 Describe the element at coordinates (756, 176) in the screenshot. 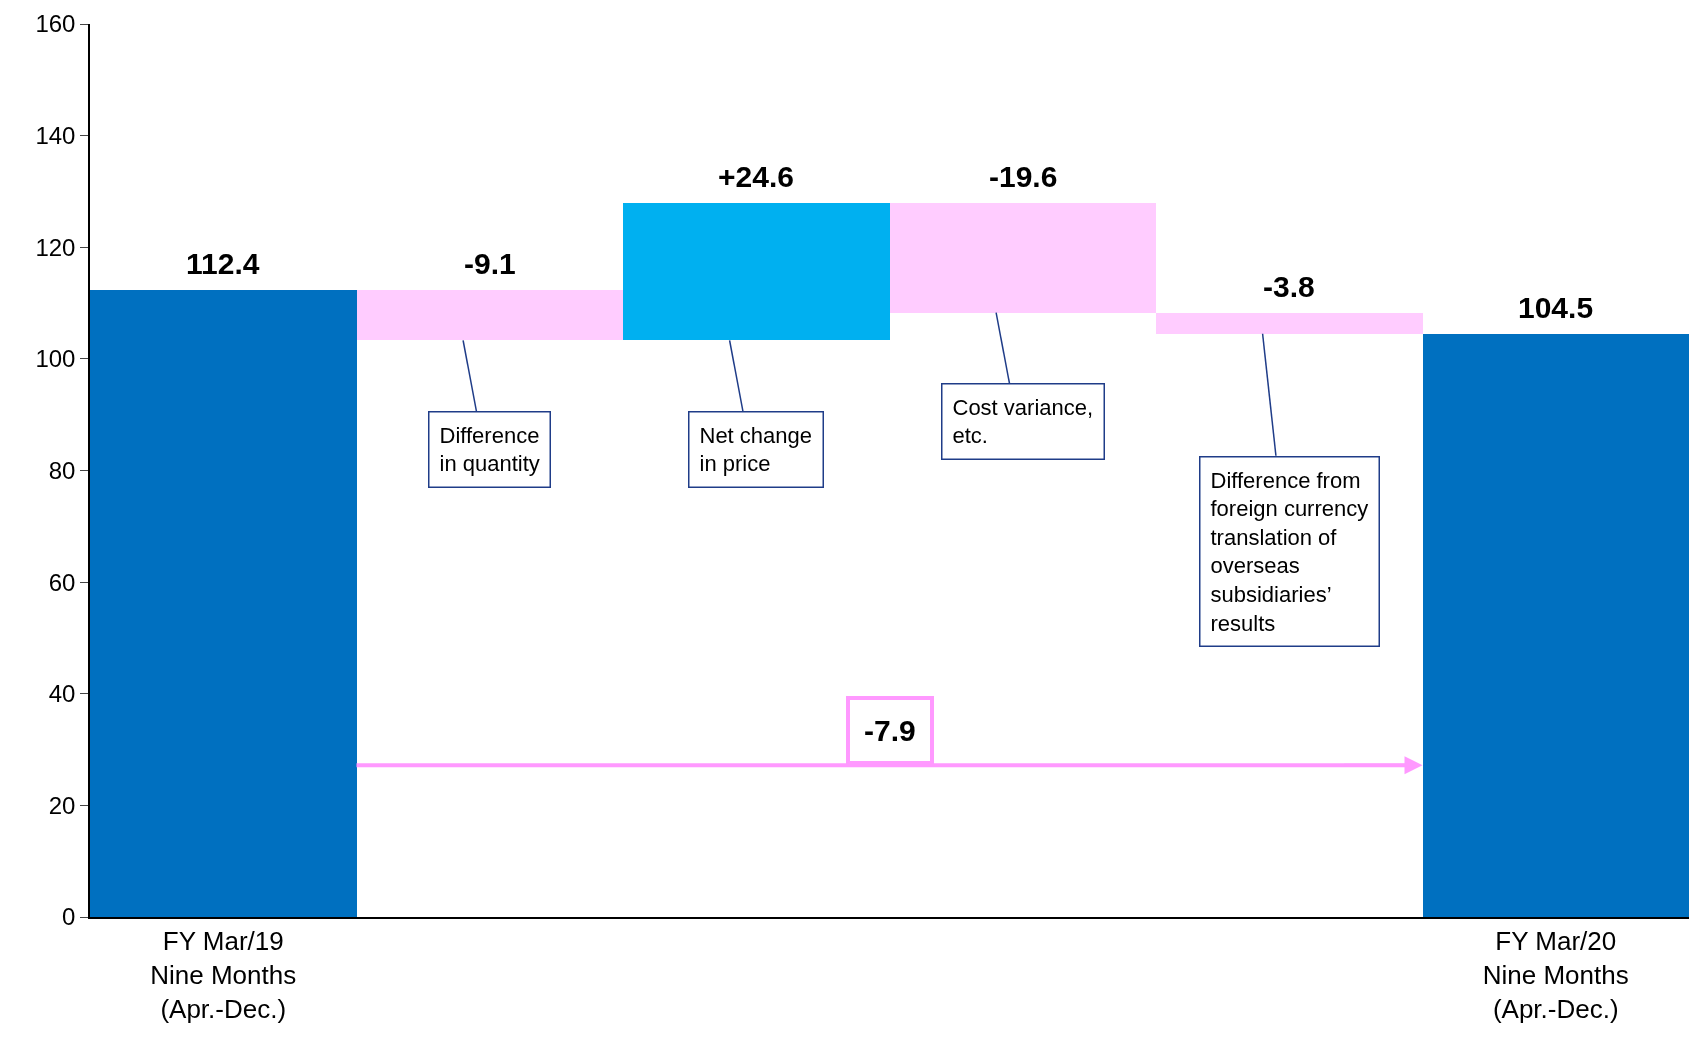

I see `data-label: +24.6` at that location.